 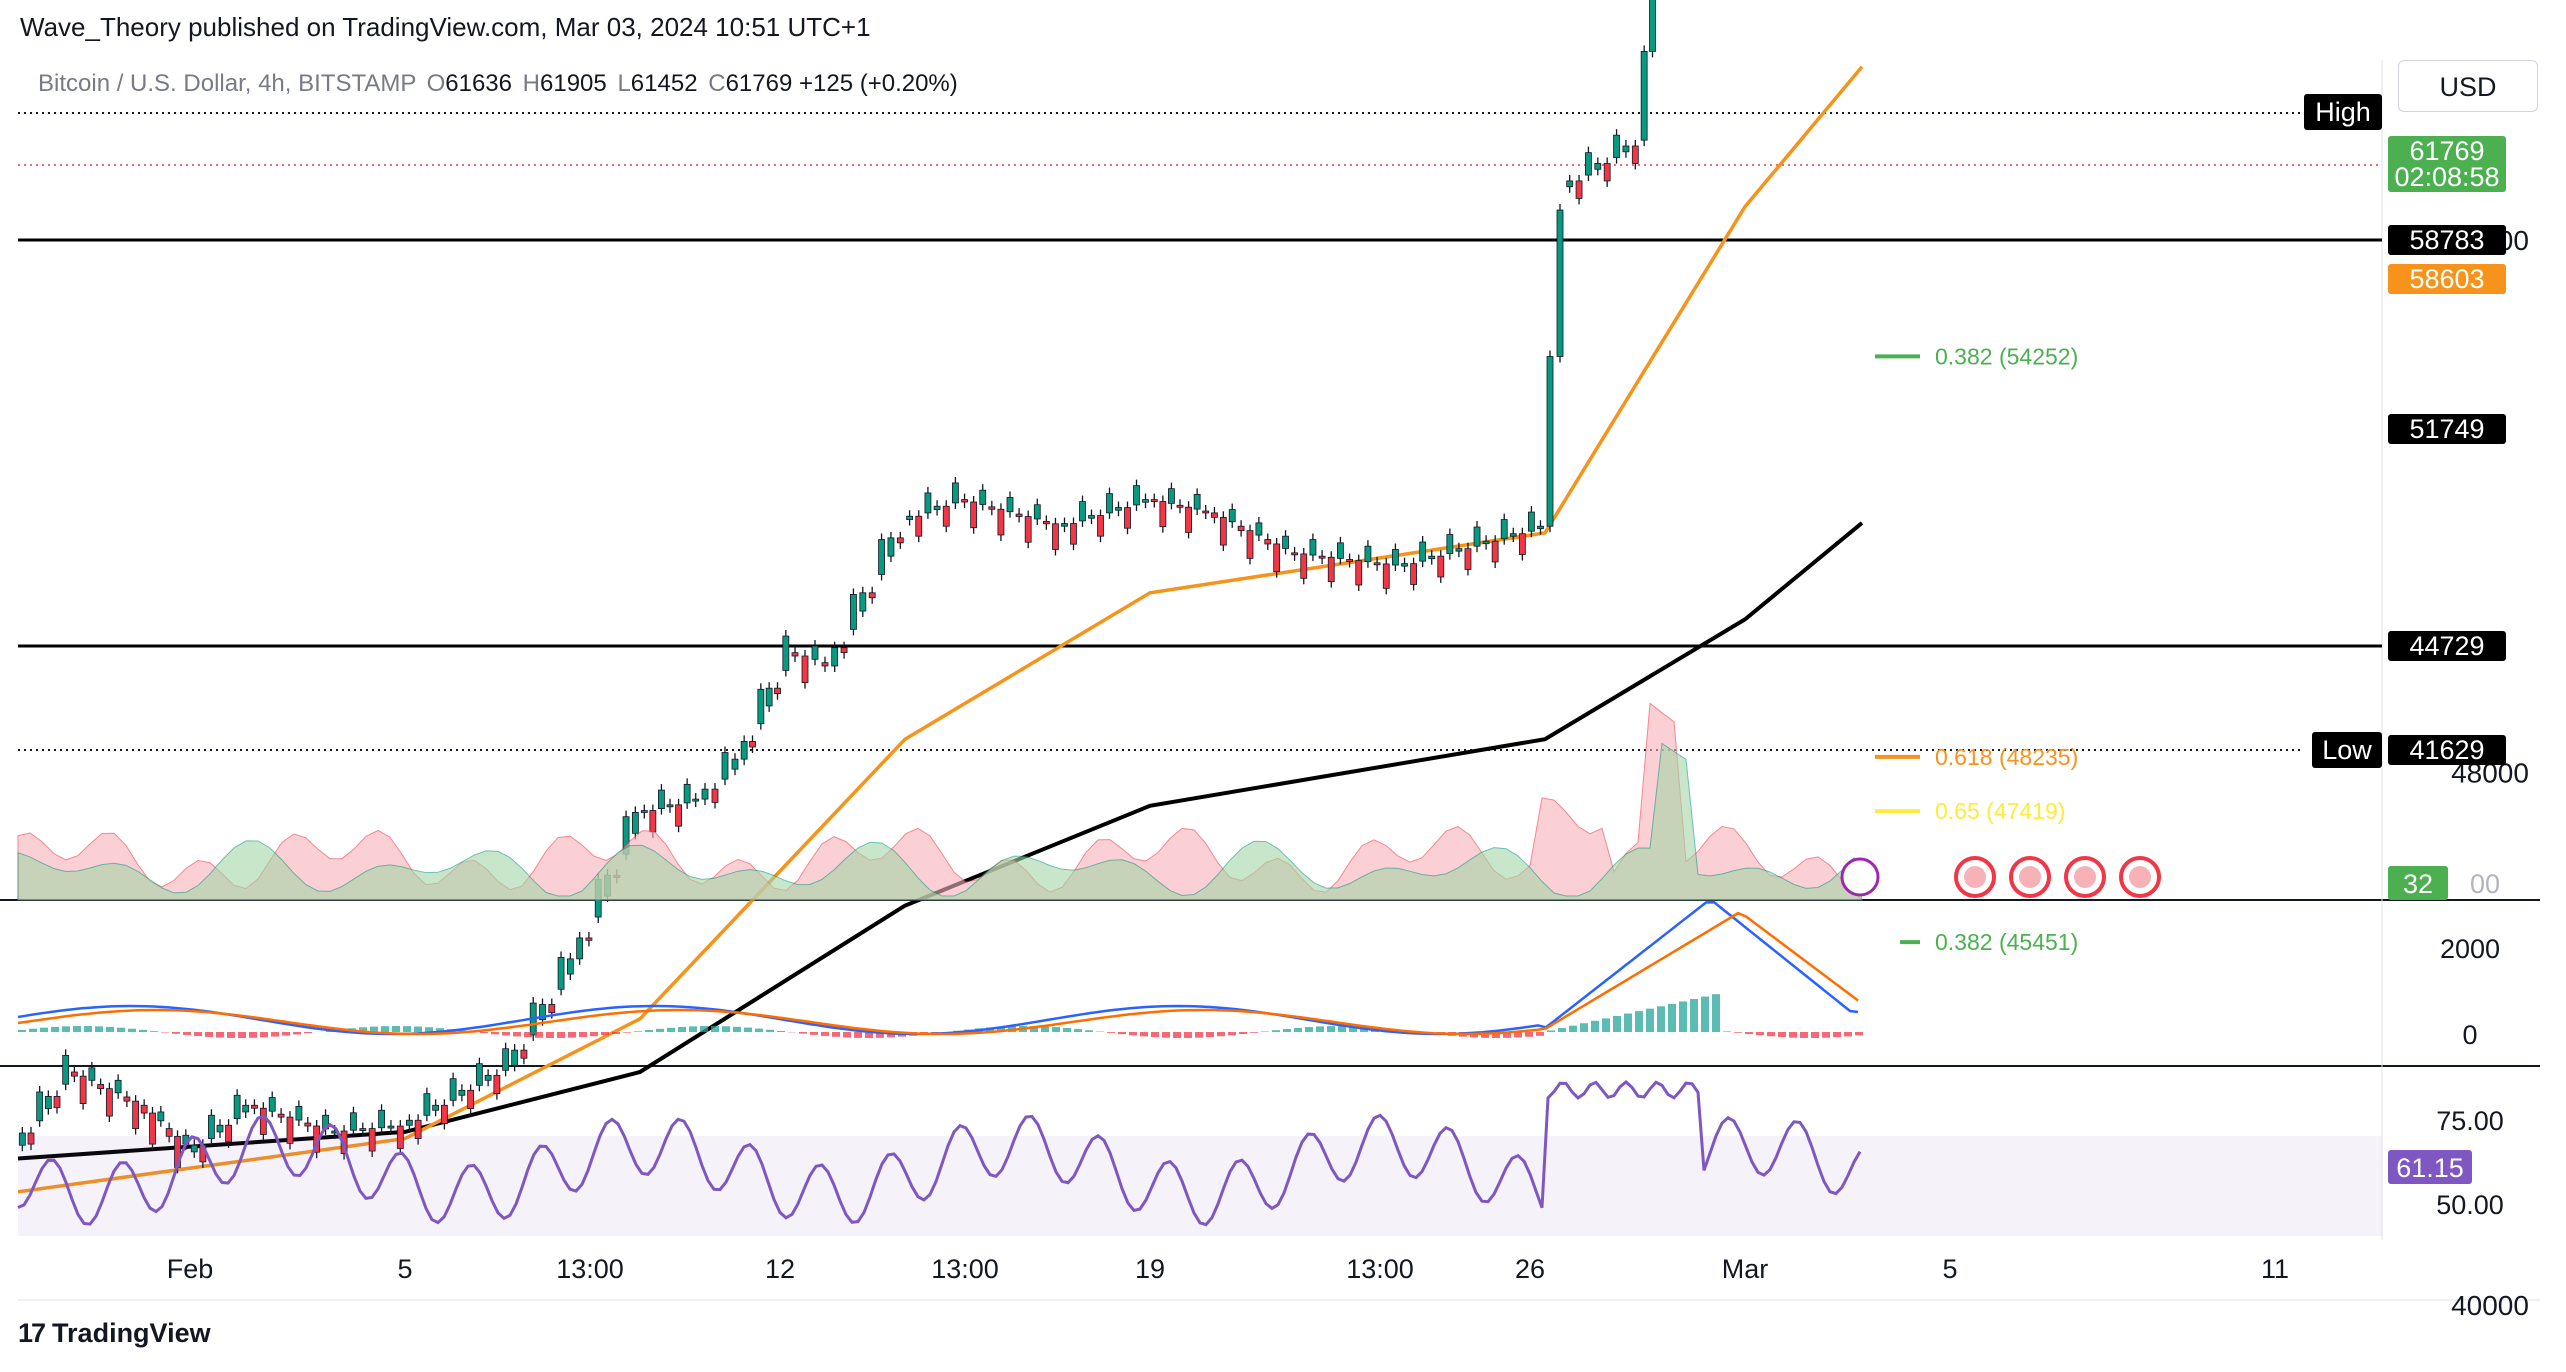 What do you see at coordinates (2446, 279) in the screenshot?
I see `ema50-price-tag-text: 58603` at bounding box center [2446, 279].